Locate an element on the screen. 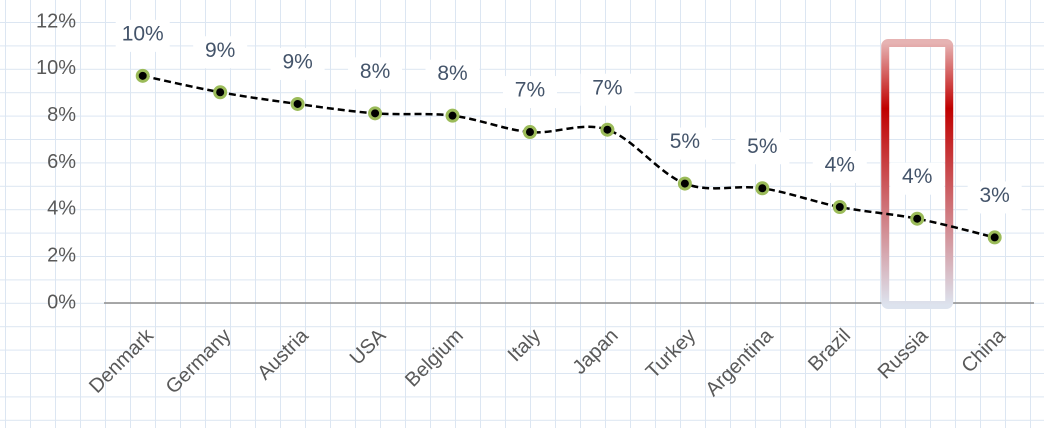 Image resolution: width=1044 pixels, height=428 pixels. data-label: 10% is located at coordinates (143, 33).